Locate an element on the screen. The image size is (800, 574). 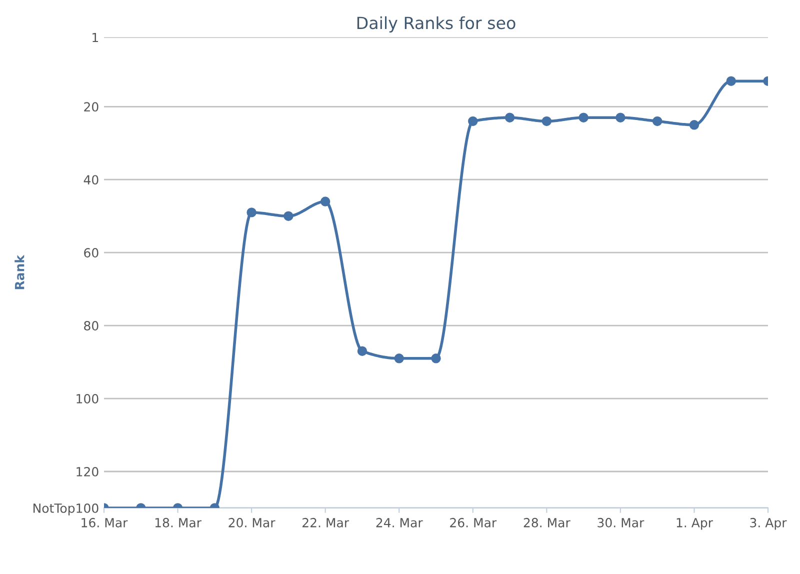
y-tick-label: 40 is located at coordinates (91, 180).